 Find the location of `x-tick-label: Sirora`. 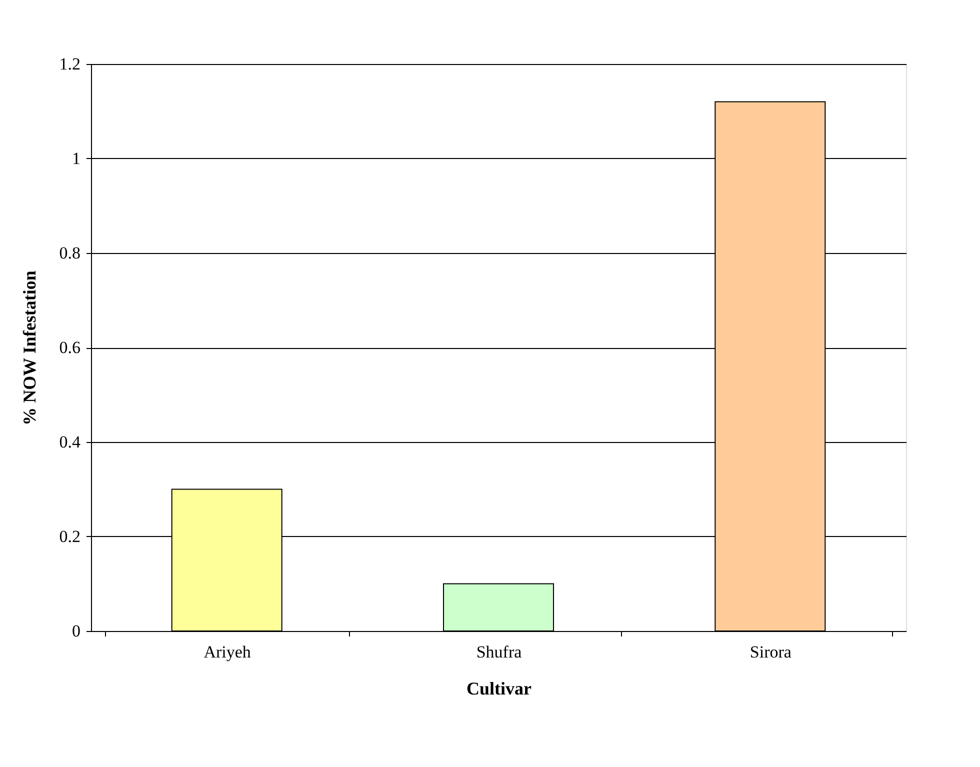

x-tick-label: Sirora is located at coordinates (771, 652).